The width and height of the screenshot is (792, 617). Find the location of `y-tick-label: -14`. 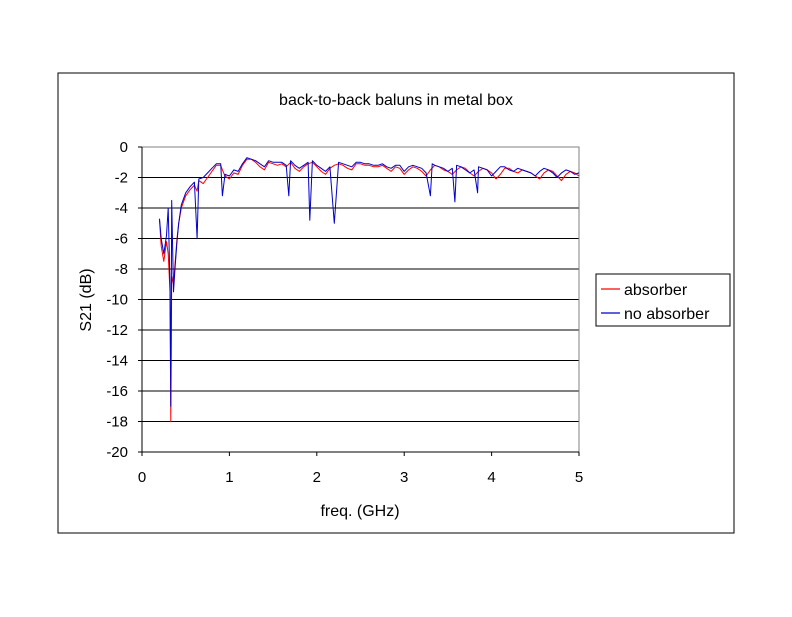

y-tick-label: -14 is located at coordinates (117, 361).